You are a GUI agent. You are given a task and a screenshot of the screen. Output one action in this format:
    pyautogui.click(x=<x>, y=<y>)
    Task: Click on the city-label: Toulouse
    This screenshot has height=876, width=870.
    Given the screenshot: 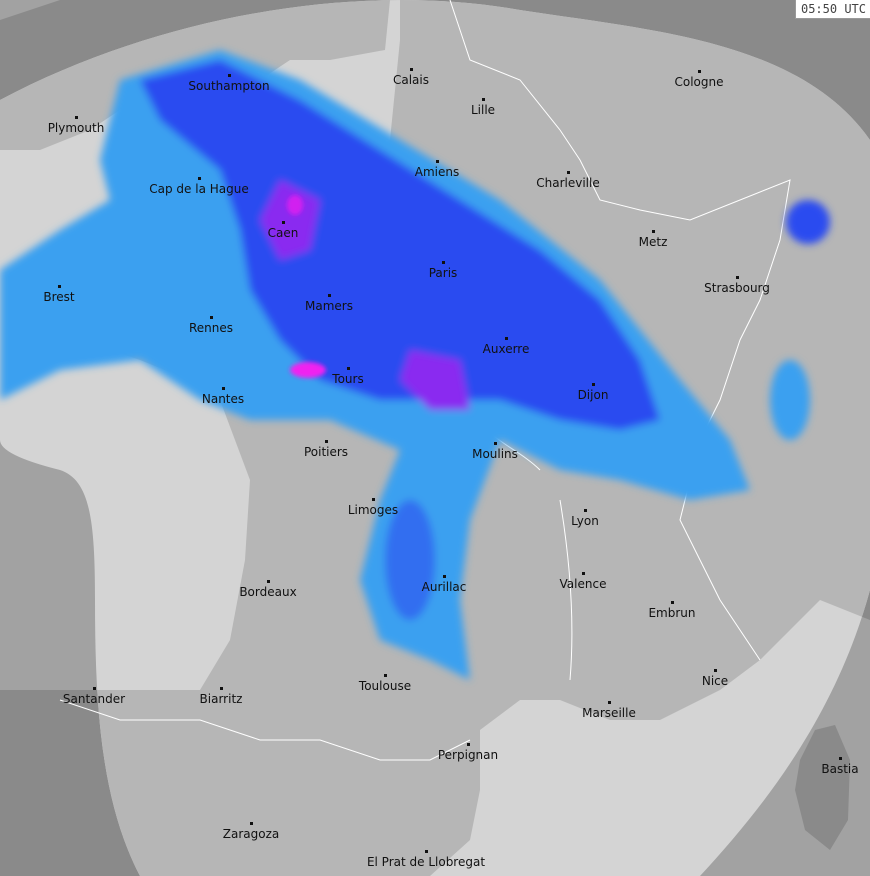 What is the action you would take?
    pyautogui.click(x=385, y=686)
    